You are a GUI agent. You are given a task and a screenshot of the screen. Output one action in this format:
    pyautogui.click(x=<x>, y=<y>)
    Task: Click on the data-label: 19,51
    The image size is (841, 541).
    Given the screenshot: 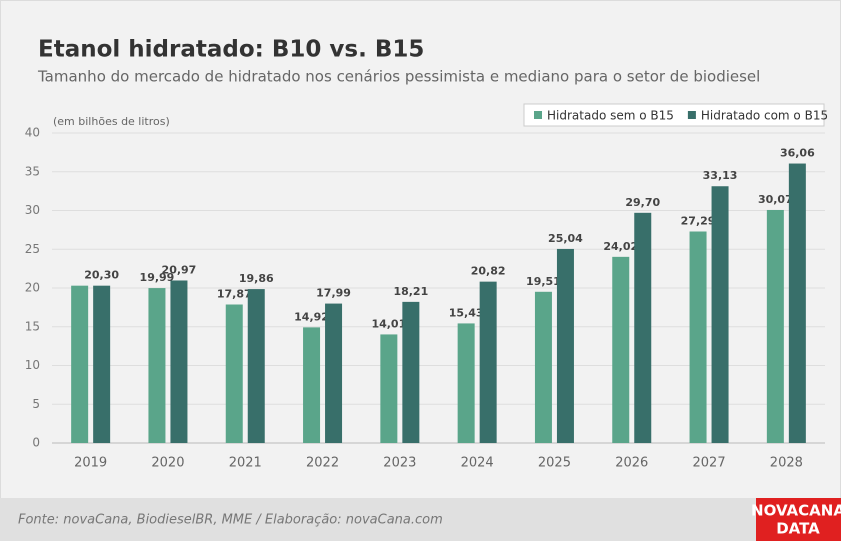 What is the action you would take?
    pyautogui.click(x=543, y=281)
    